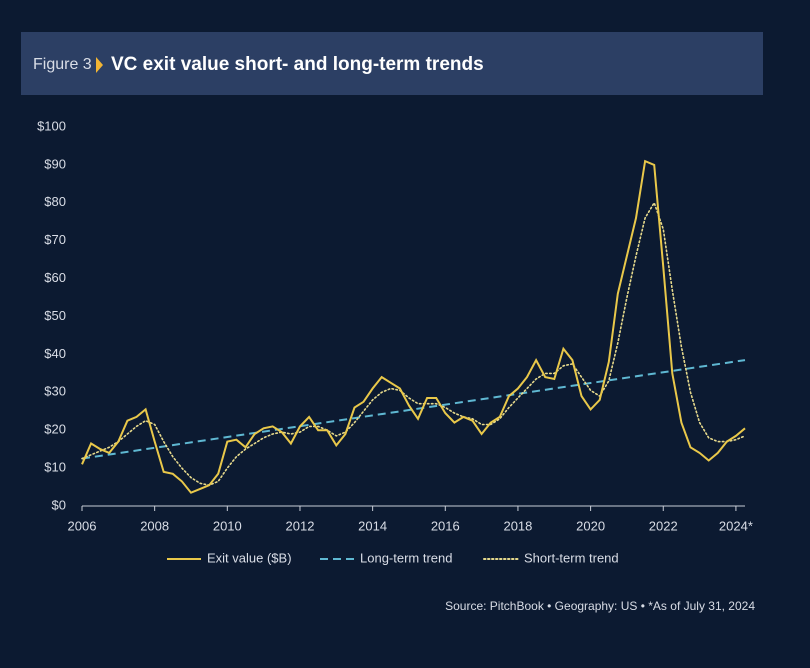 Image resolution: width=810 pixels, height=668 pixels. Describe the element at coordinates (227, 525) in the screenshot. I see `x-tick-label: 2010` at that location.